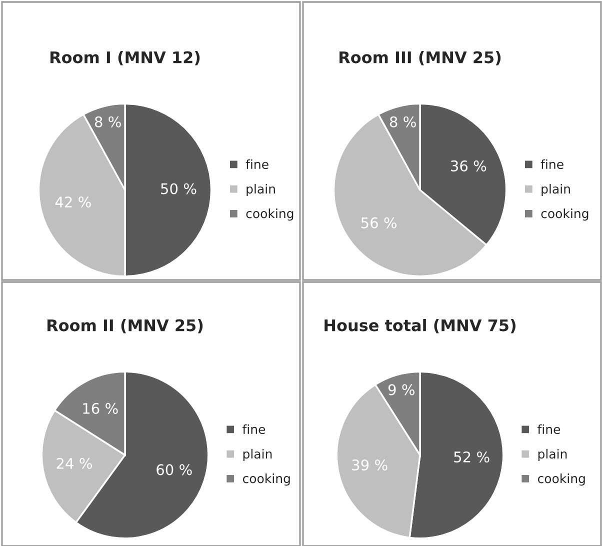 The image size is (602, 546). Describe the element at coordinates (74, 463) in the screenshot. I see `data-label: 24 %` at that location.